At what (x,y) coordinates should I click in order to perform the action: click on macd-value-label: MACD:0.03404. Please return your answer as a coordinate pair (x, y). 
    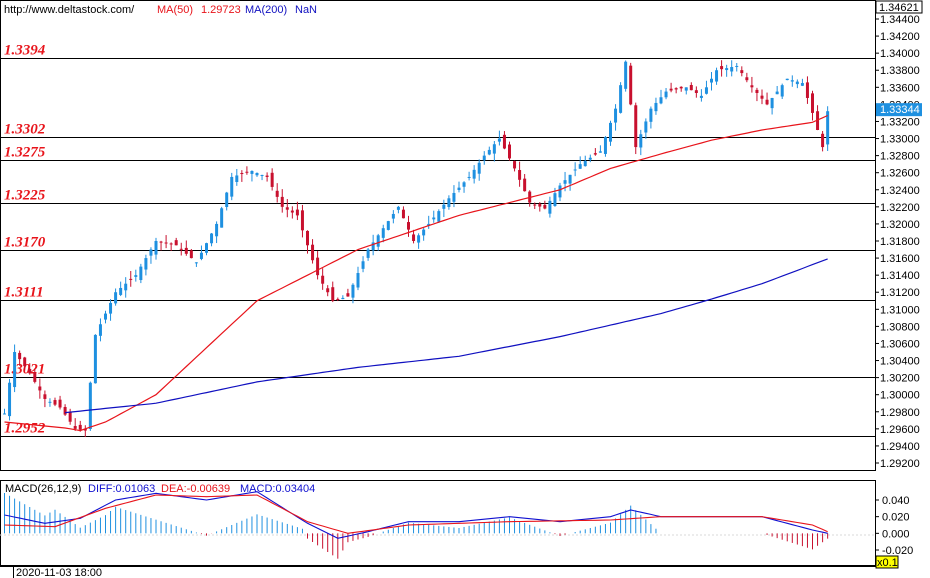
    Looking at the image, I should click on (277, 489).